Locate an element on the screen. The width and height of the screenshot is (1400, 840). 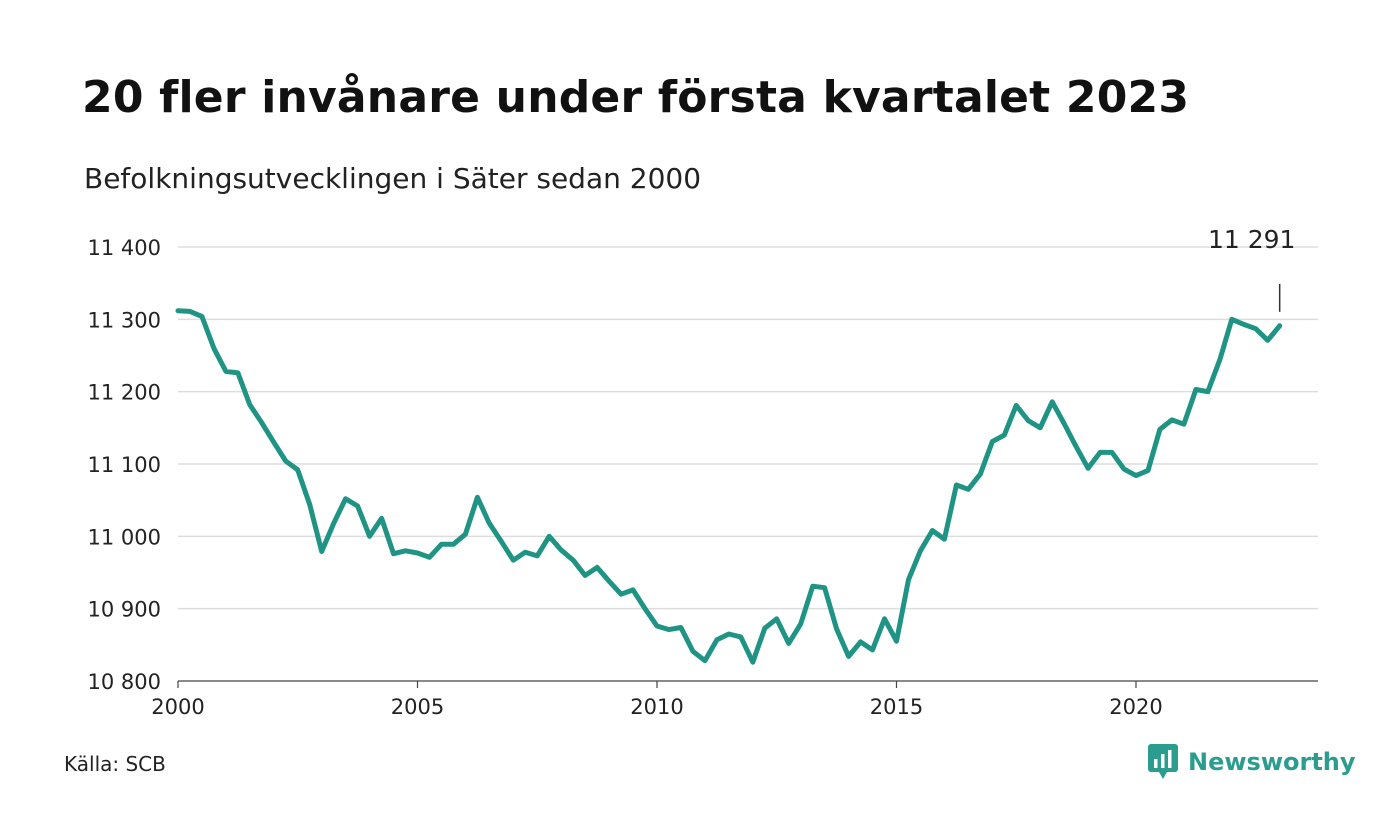
y-tick-label: 11 100 is located at coordinates (124, 465).